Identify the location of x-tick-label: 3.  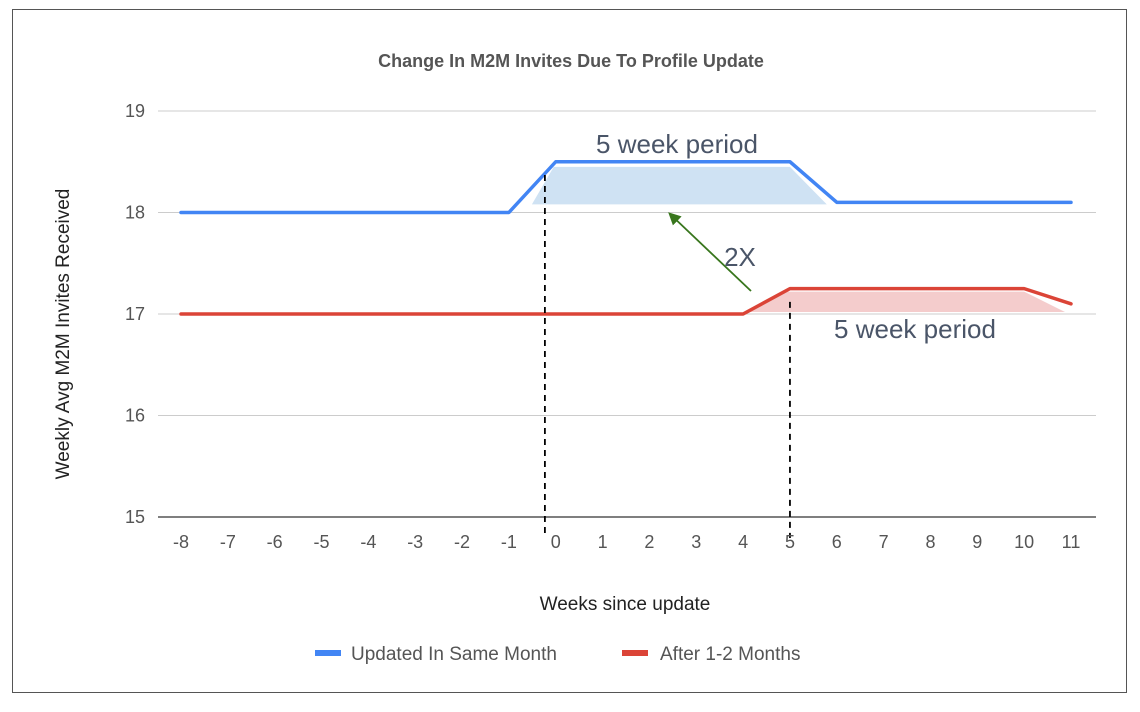
(696, 542).